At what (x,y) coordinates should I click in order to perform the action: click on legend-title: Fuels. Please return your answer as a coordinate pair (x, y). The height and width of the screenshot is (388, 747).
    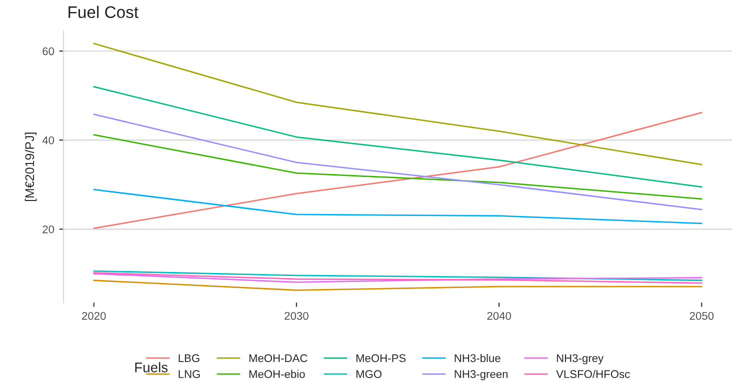
    Looking at the image, I should click on (151, 367).